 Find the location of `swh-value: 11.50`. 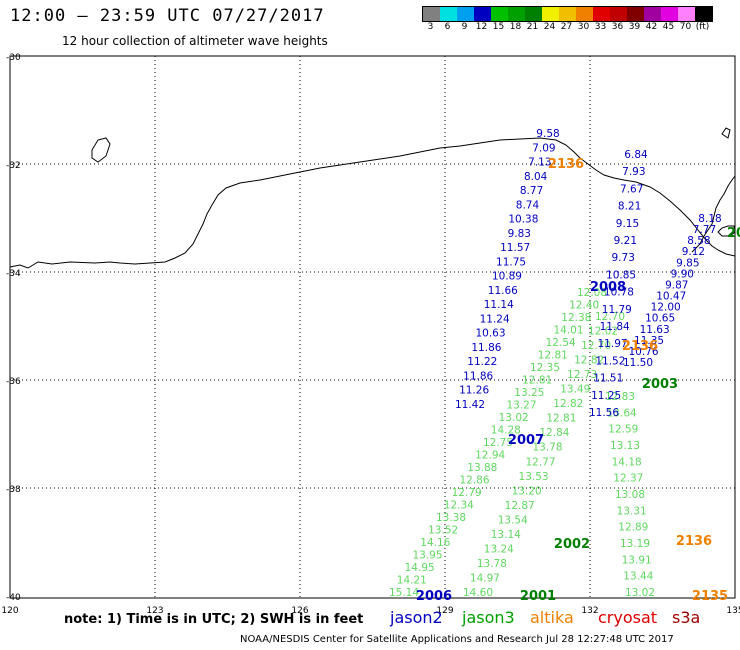

swh-value: 11.50 is located at coordinates (638, 363).